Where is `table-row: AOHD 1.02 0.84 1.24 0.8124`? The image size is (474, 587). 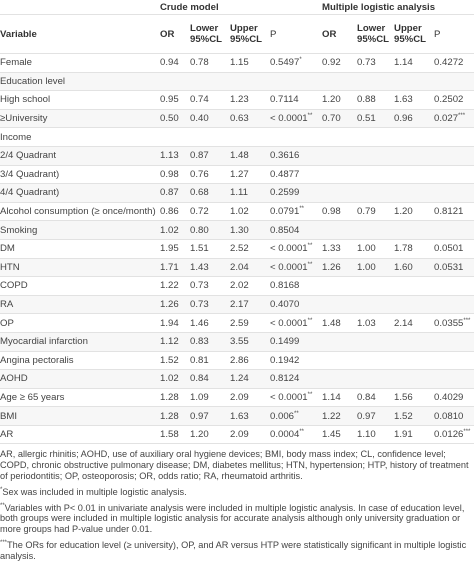
table-row: AOHD 1.02 0.84 1.24 0.8124 is located at coordinates (237, 379).